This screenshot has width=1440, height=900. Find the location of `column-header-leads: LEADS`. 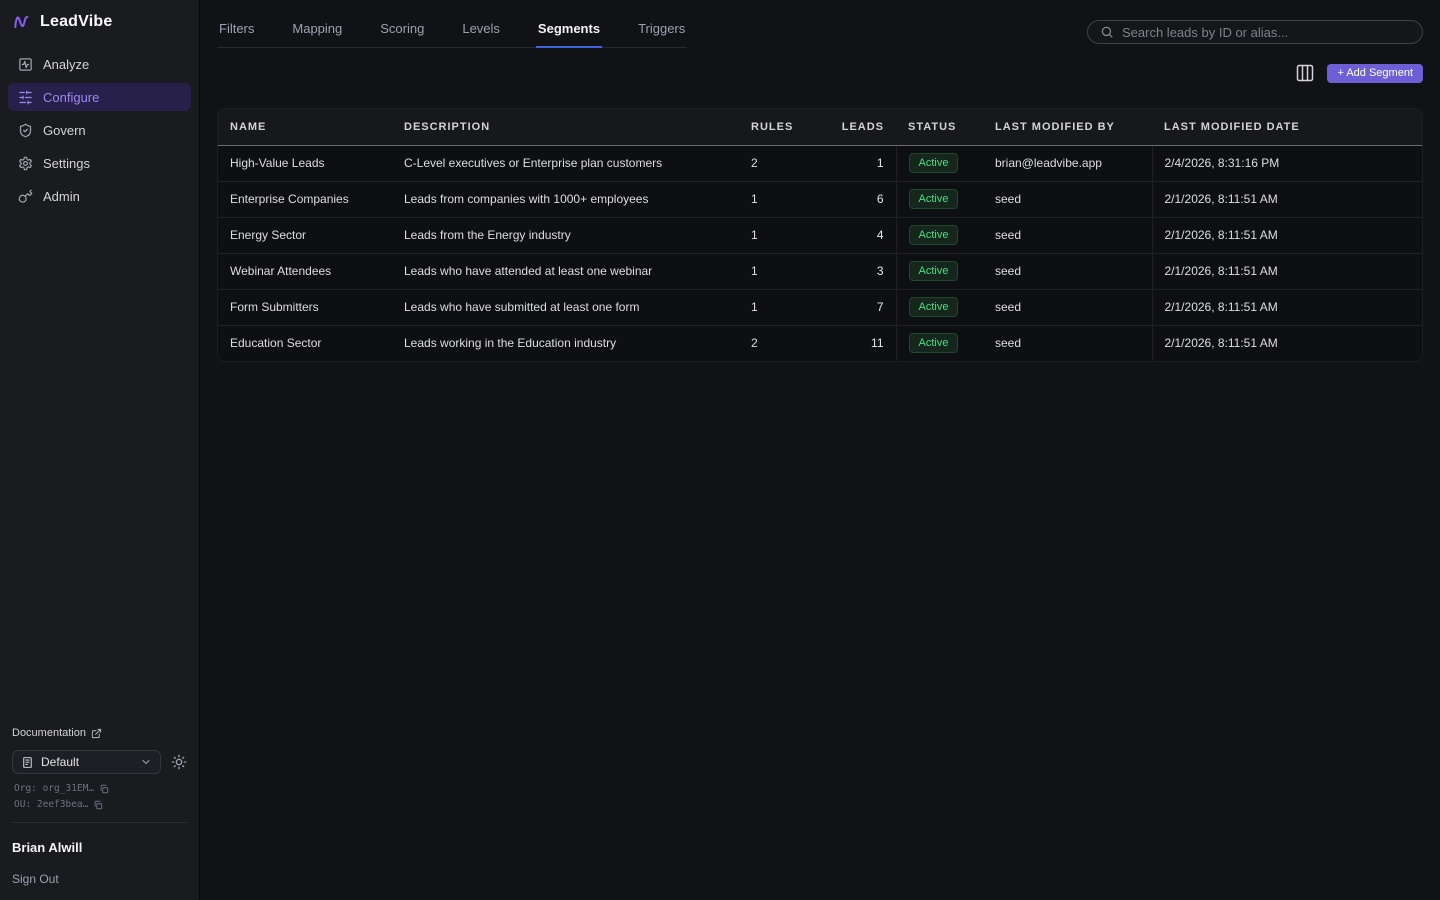

column-header-leads: LEADS is located at coordinates (856, 127).